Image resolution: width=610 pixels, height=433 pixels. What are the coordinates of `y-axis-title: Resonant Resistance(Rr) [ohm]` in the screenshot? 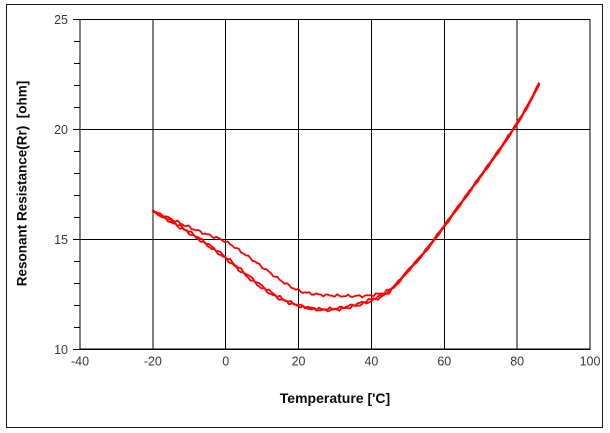 It's located at (22, 183).